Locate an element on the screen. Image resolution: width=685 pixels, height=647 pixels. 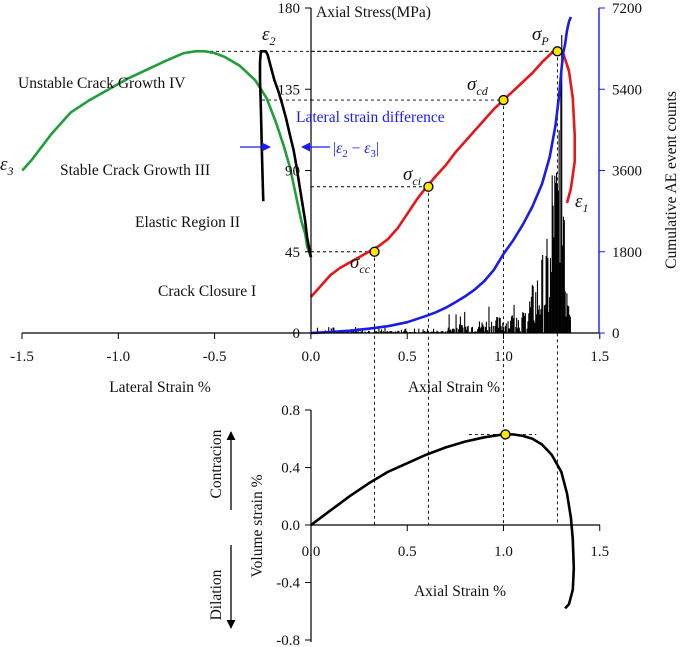
sigma-p-label: σP is located at coordinates (540, 36).